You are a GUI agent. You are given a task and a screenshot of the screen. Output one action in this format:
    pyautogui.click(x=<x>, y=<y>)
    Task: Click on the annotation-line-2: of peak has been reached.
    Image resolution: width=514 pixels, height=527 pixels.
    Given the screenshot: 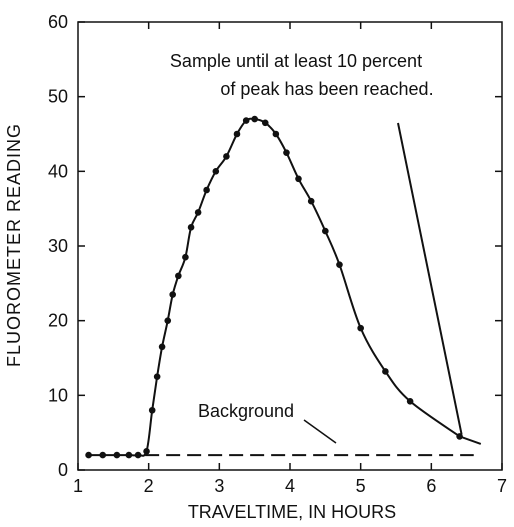 What is the action you would take?
    pyautogui.click(x=326, y=89)
    